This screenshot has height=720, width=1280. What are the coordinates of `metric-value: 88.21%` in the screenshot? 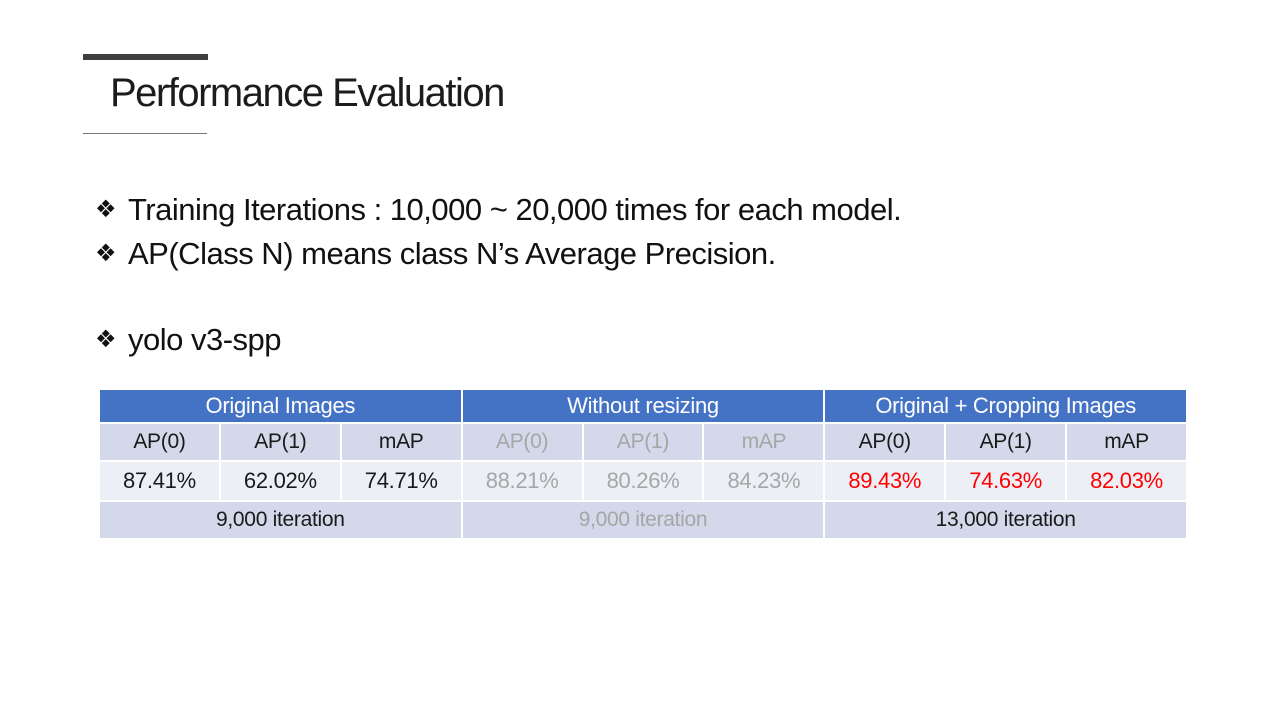 It's located at (522, 481).